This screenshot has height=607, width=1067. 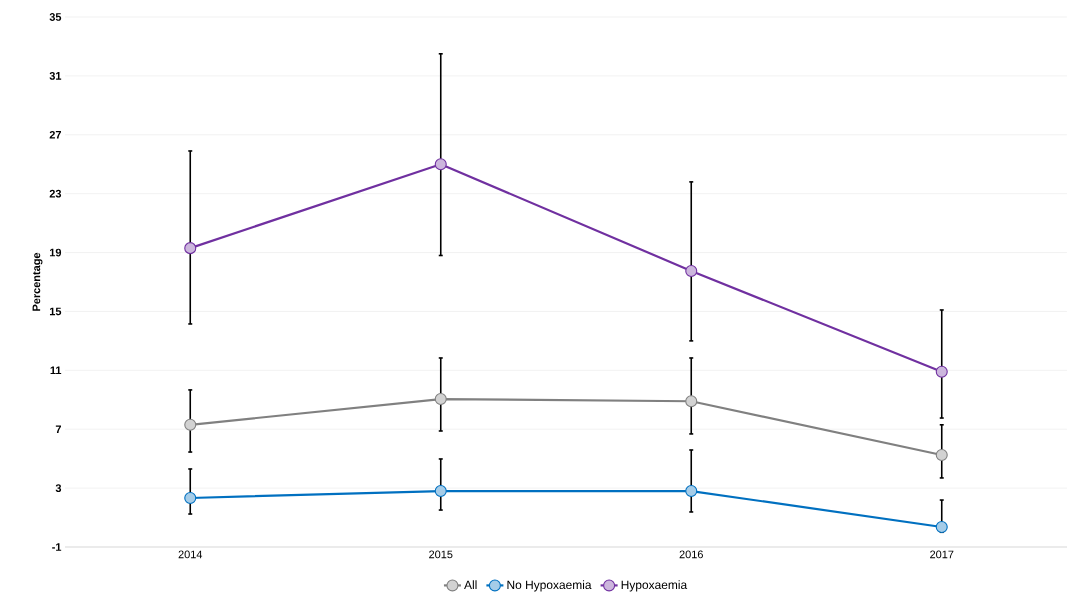 I want to click on y-tick-label: 19, so click(x=55, y=252).